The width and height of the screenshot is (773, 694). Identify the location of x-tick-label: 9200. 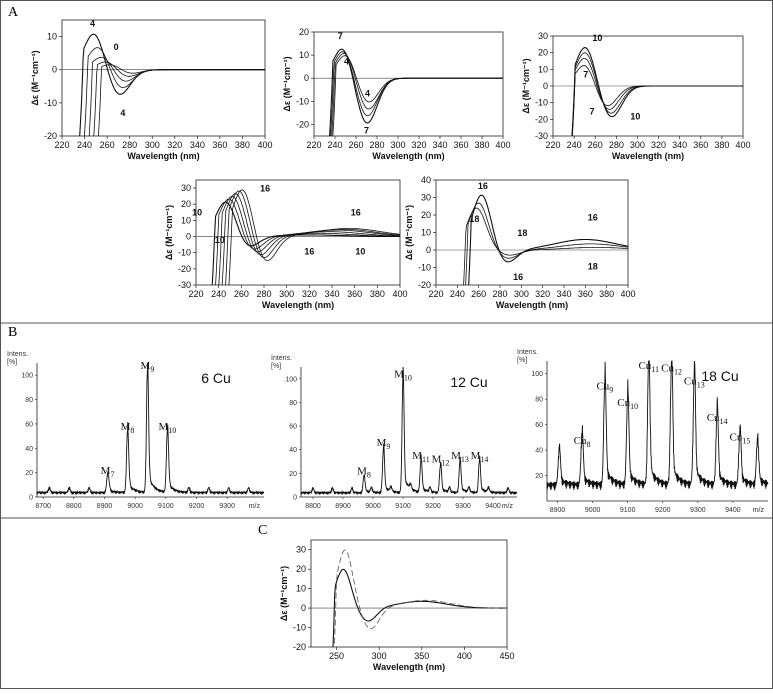
(197, 506).